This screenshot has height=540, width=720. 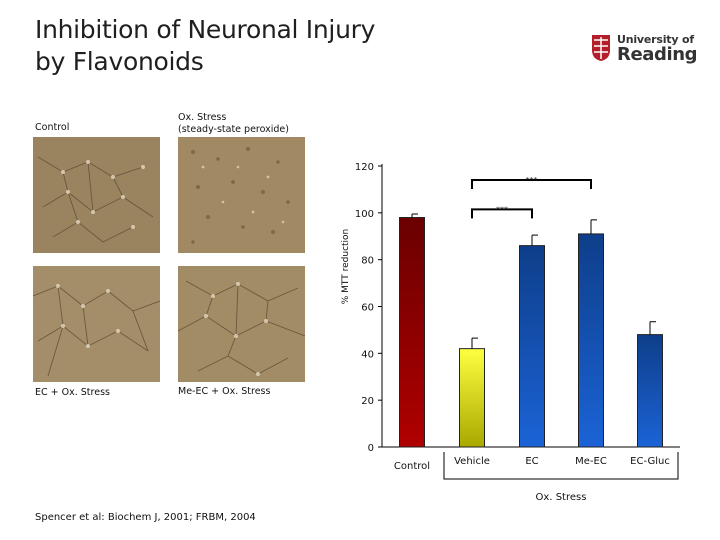 What do you see at coordinates (364, 167) in the screenshot?
I see `y-tick-label-120: 120` at bounding box center [364, 167].